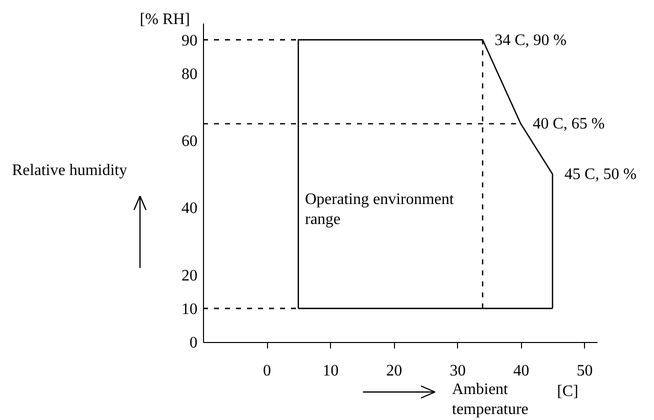 The image size is (654, 420). What do you see at coordinates (190, 41) in the screenshot?
I see `y-tick-label: 90` at bounding box center [190, 41].